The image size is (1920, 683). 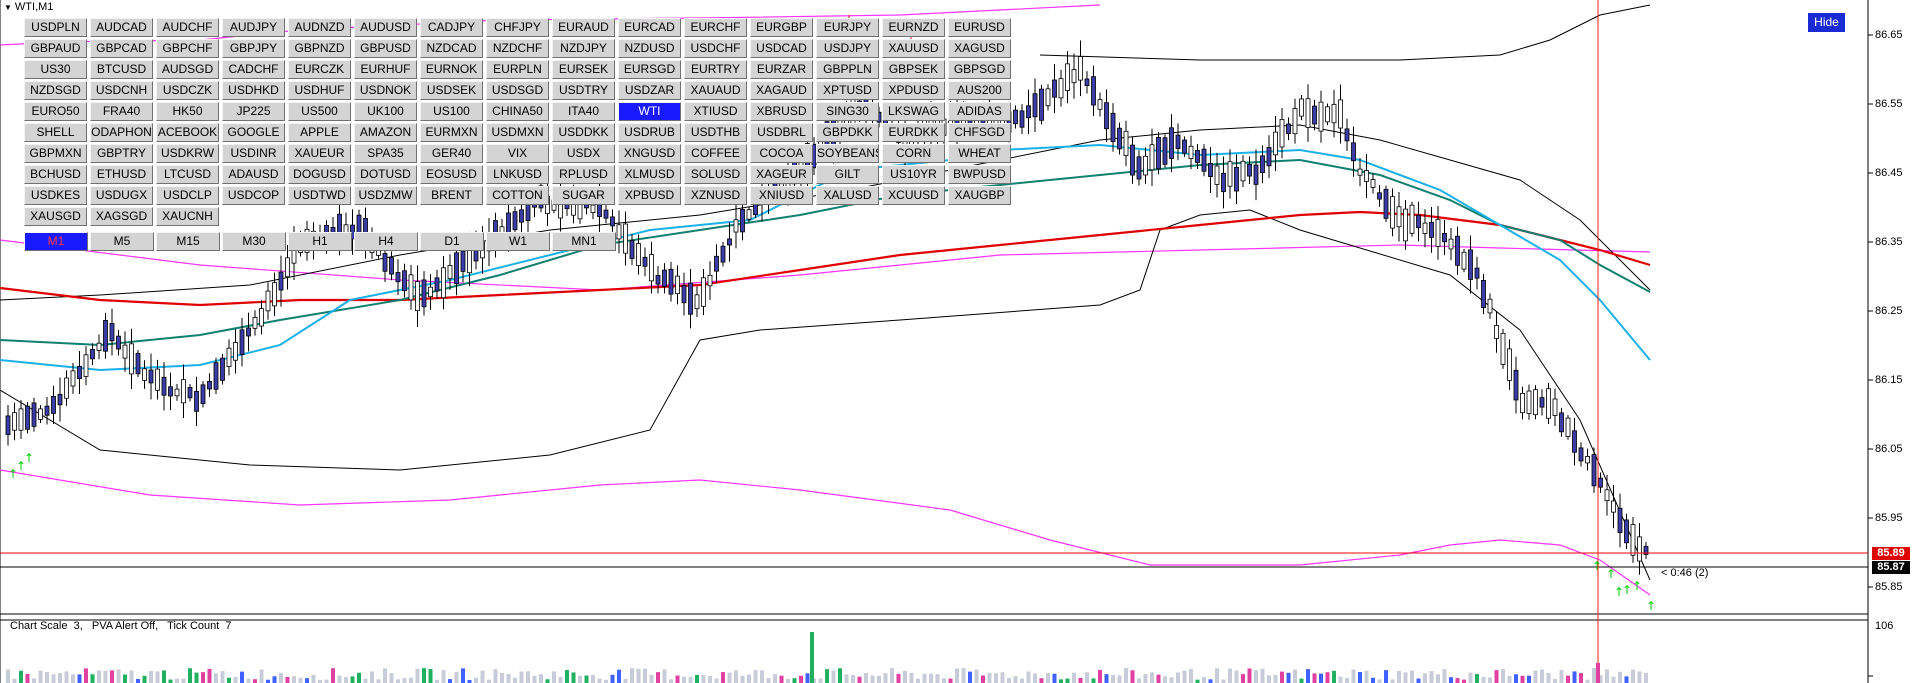 I want to click on symbol-button-gbptry: GBPTRY, so click(x=121, y=153).